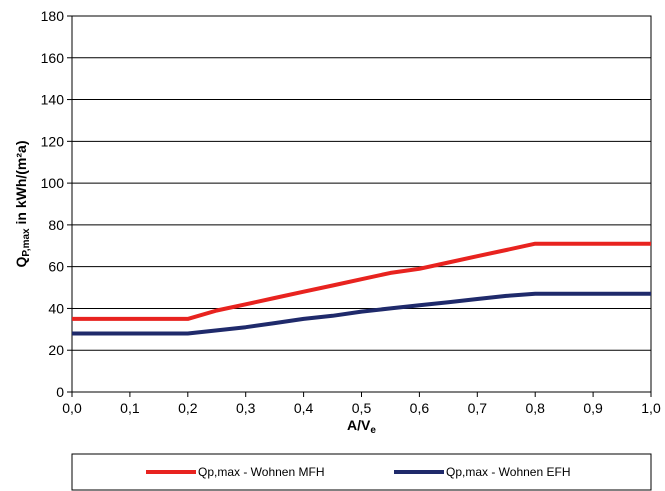 The image size is (665, 491). What do you see at coordinates (188, 408) in the screenshot?
I see `x-tick-label: 0,2` at bounding box center [188, 408].